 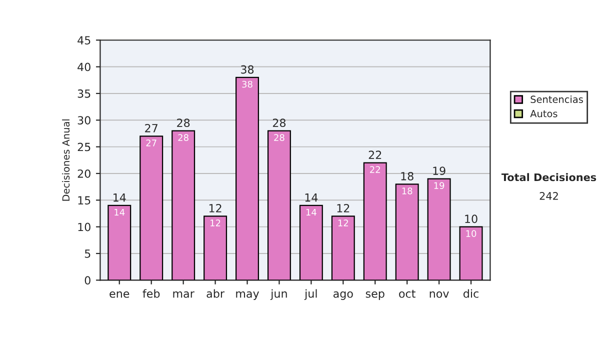 What do you see at coordinates (215, 293) in the screenshot?
I see `x-tick-label: abr` at bounding box center [215, 293].